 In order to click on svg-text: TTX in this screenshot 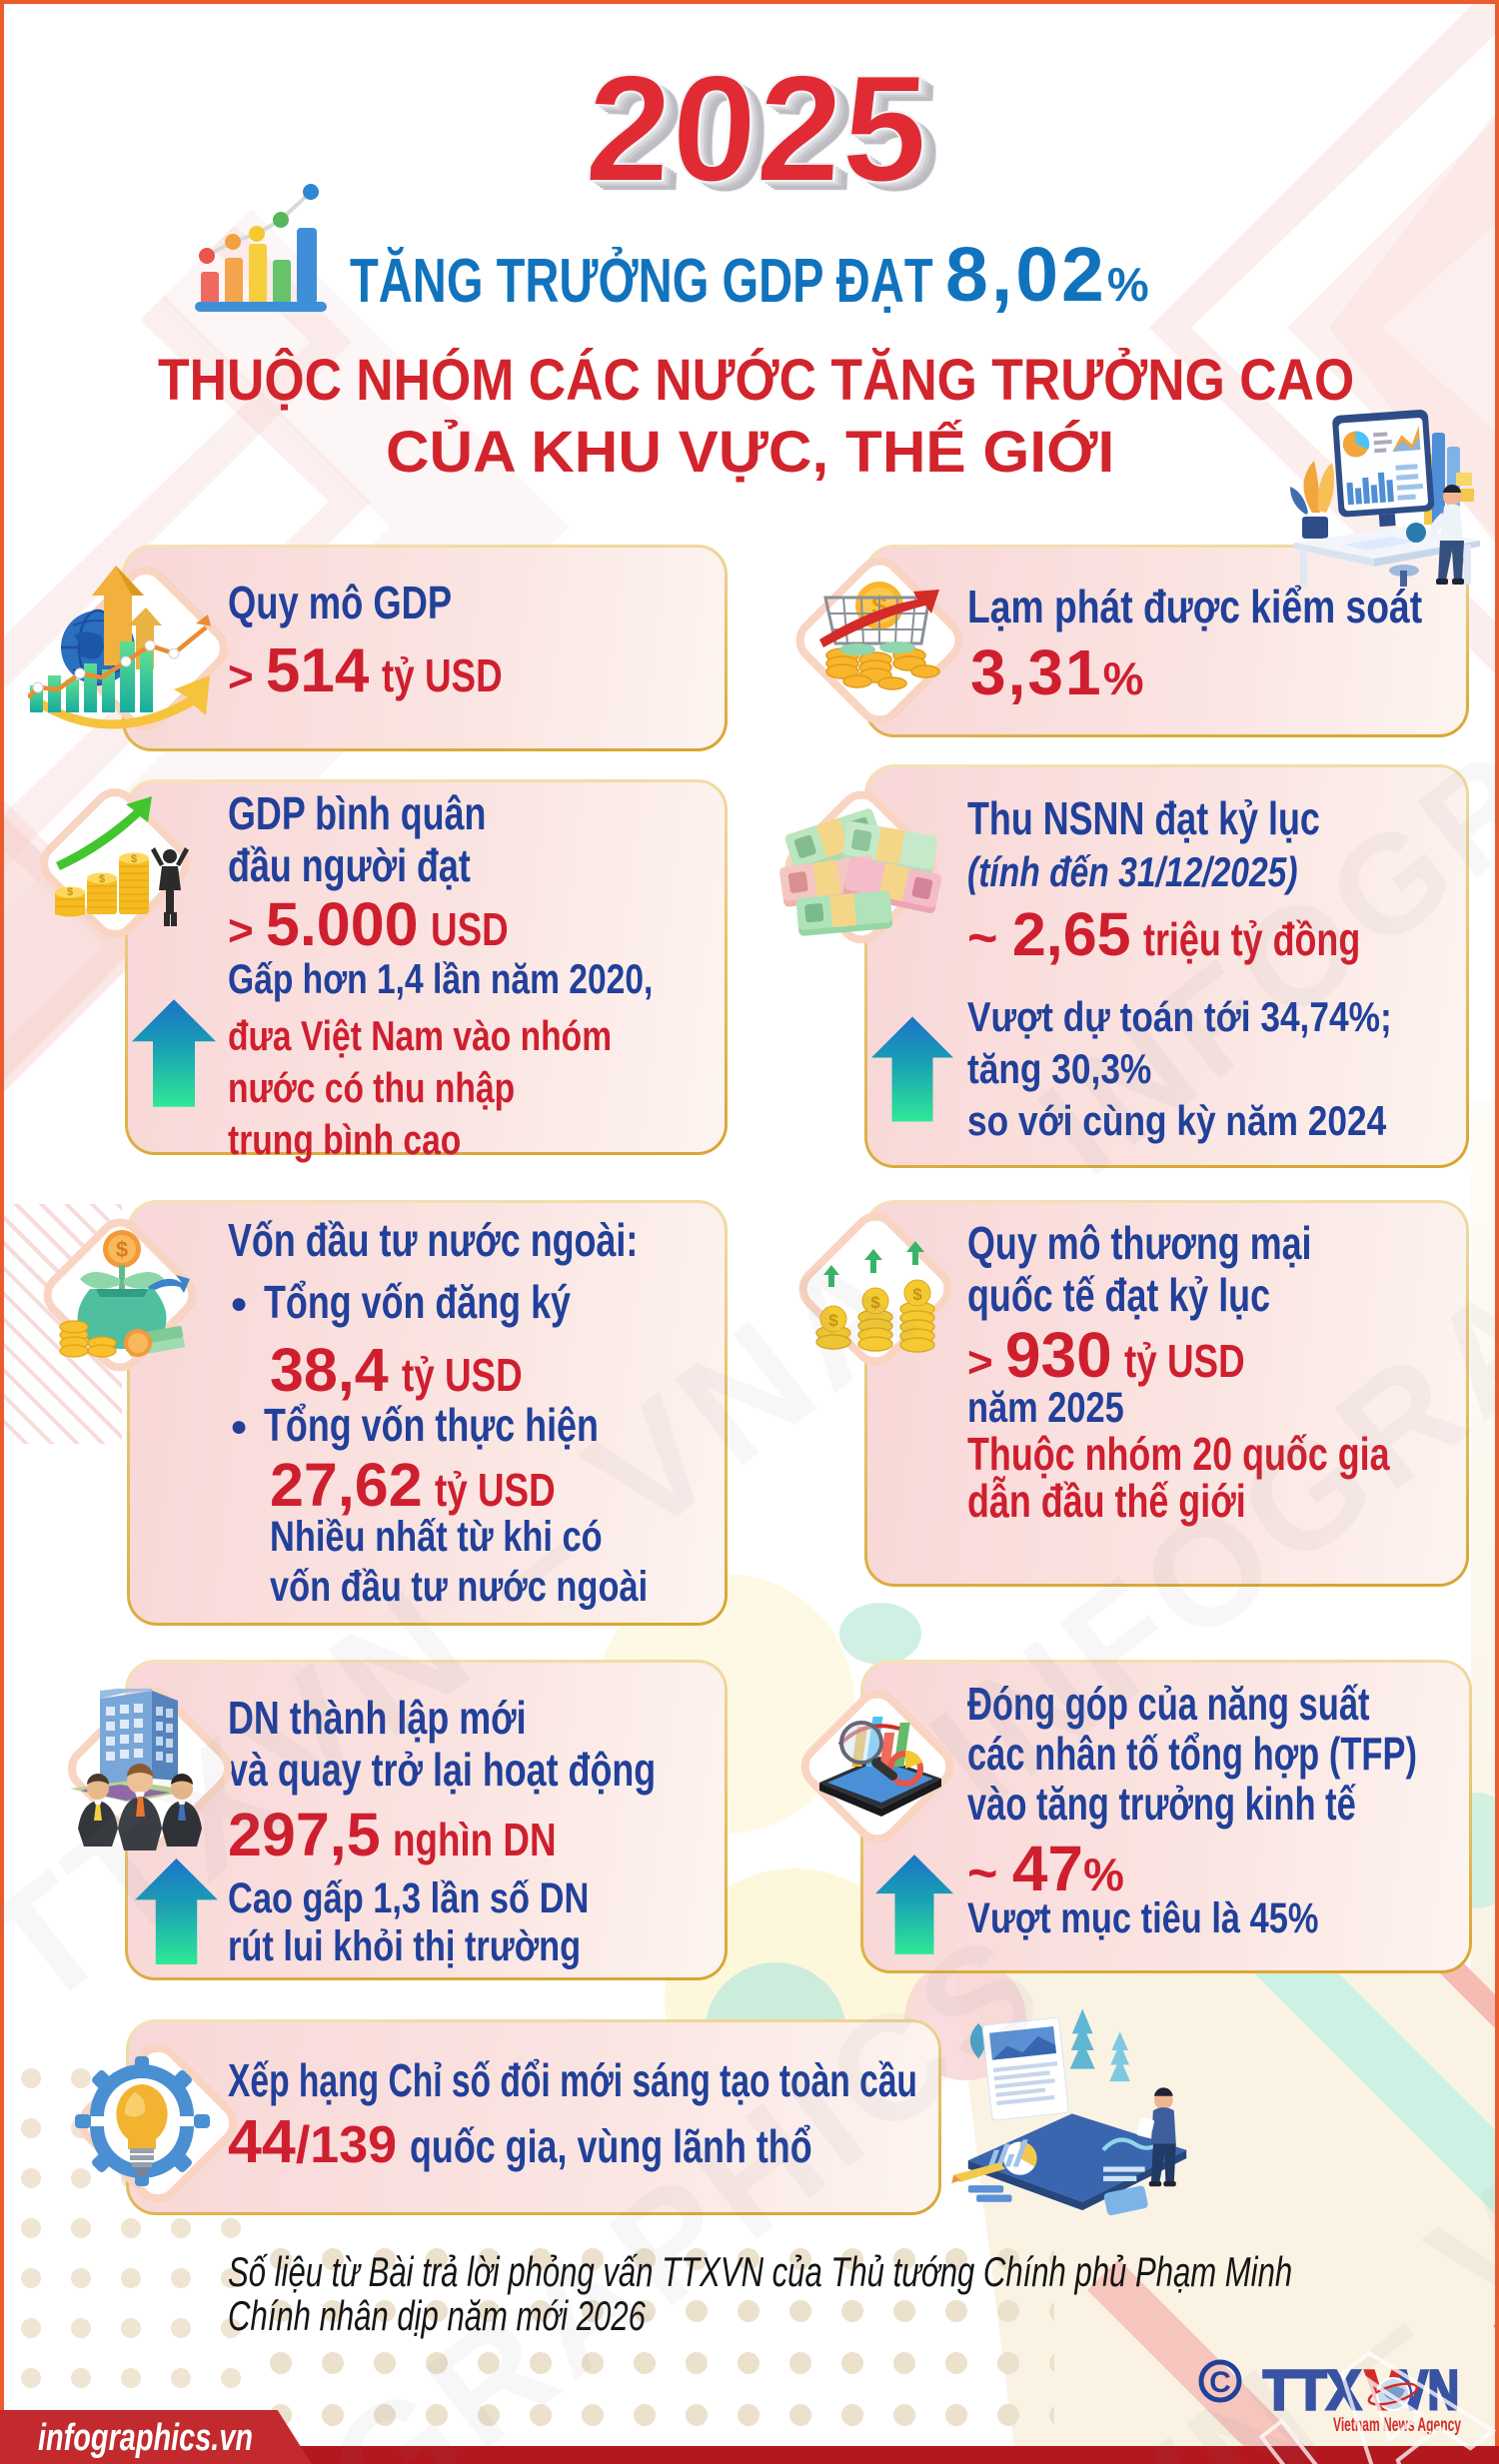, I will do `click(1312, 2389)`.